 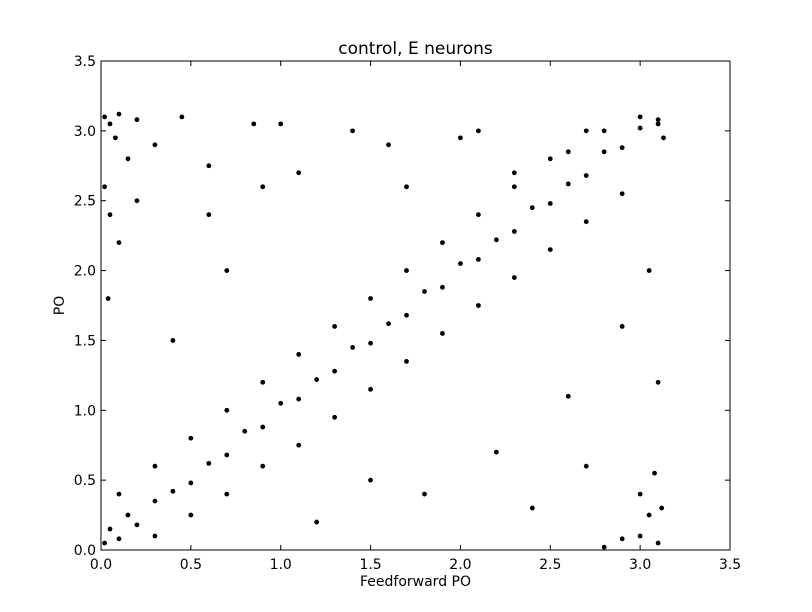 I want to click on y-tick-label: 3.0, so click(x=85, y=132).